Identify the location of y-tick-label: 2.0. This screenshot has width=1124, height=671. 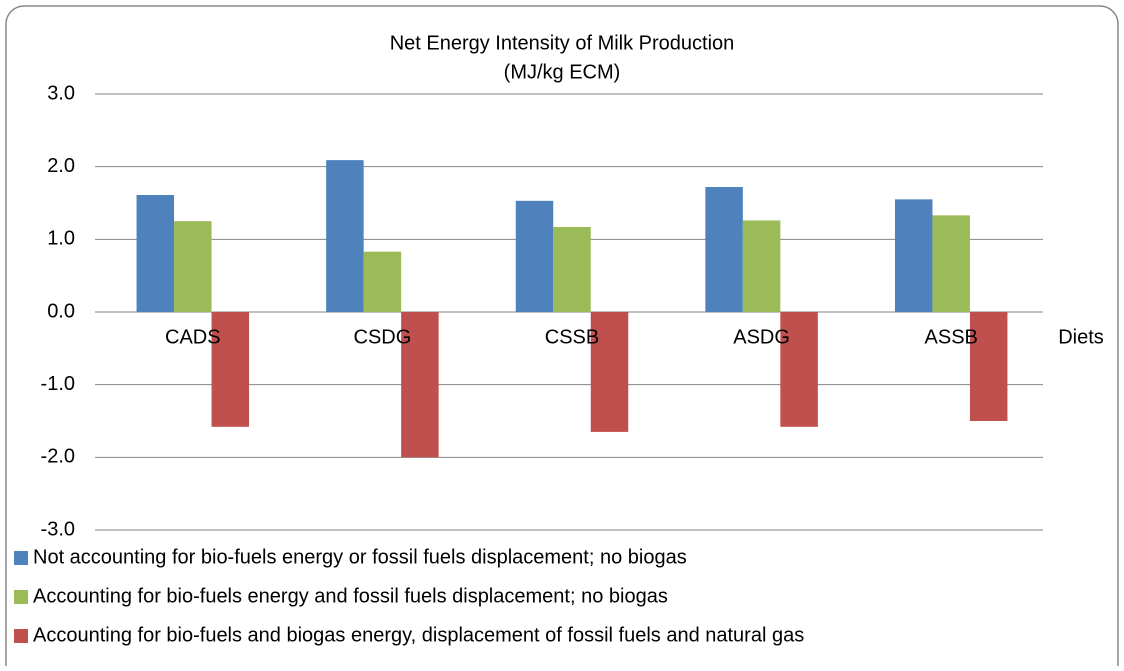
(61, 166).